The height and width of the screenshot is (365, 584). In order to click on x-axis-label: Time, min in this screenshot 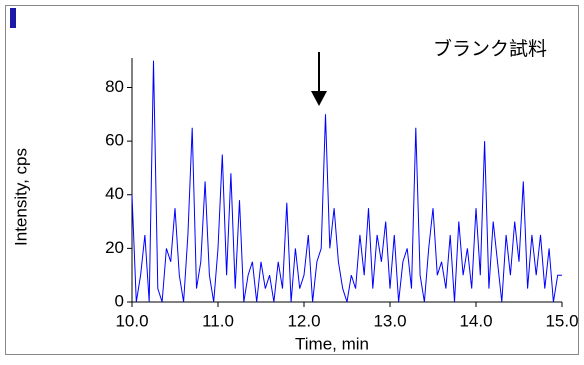, I will do `click(332, 343)`.